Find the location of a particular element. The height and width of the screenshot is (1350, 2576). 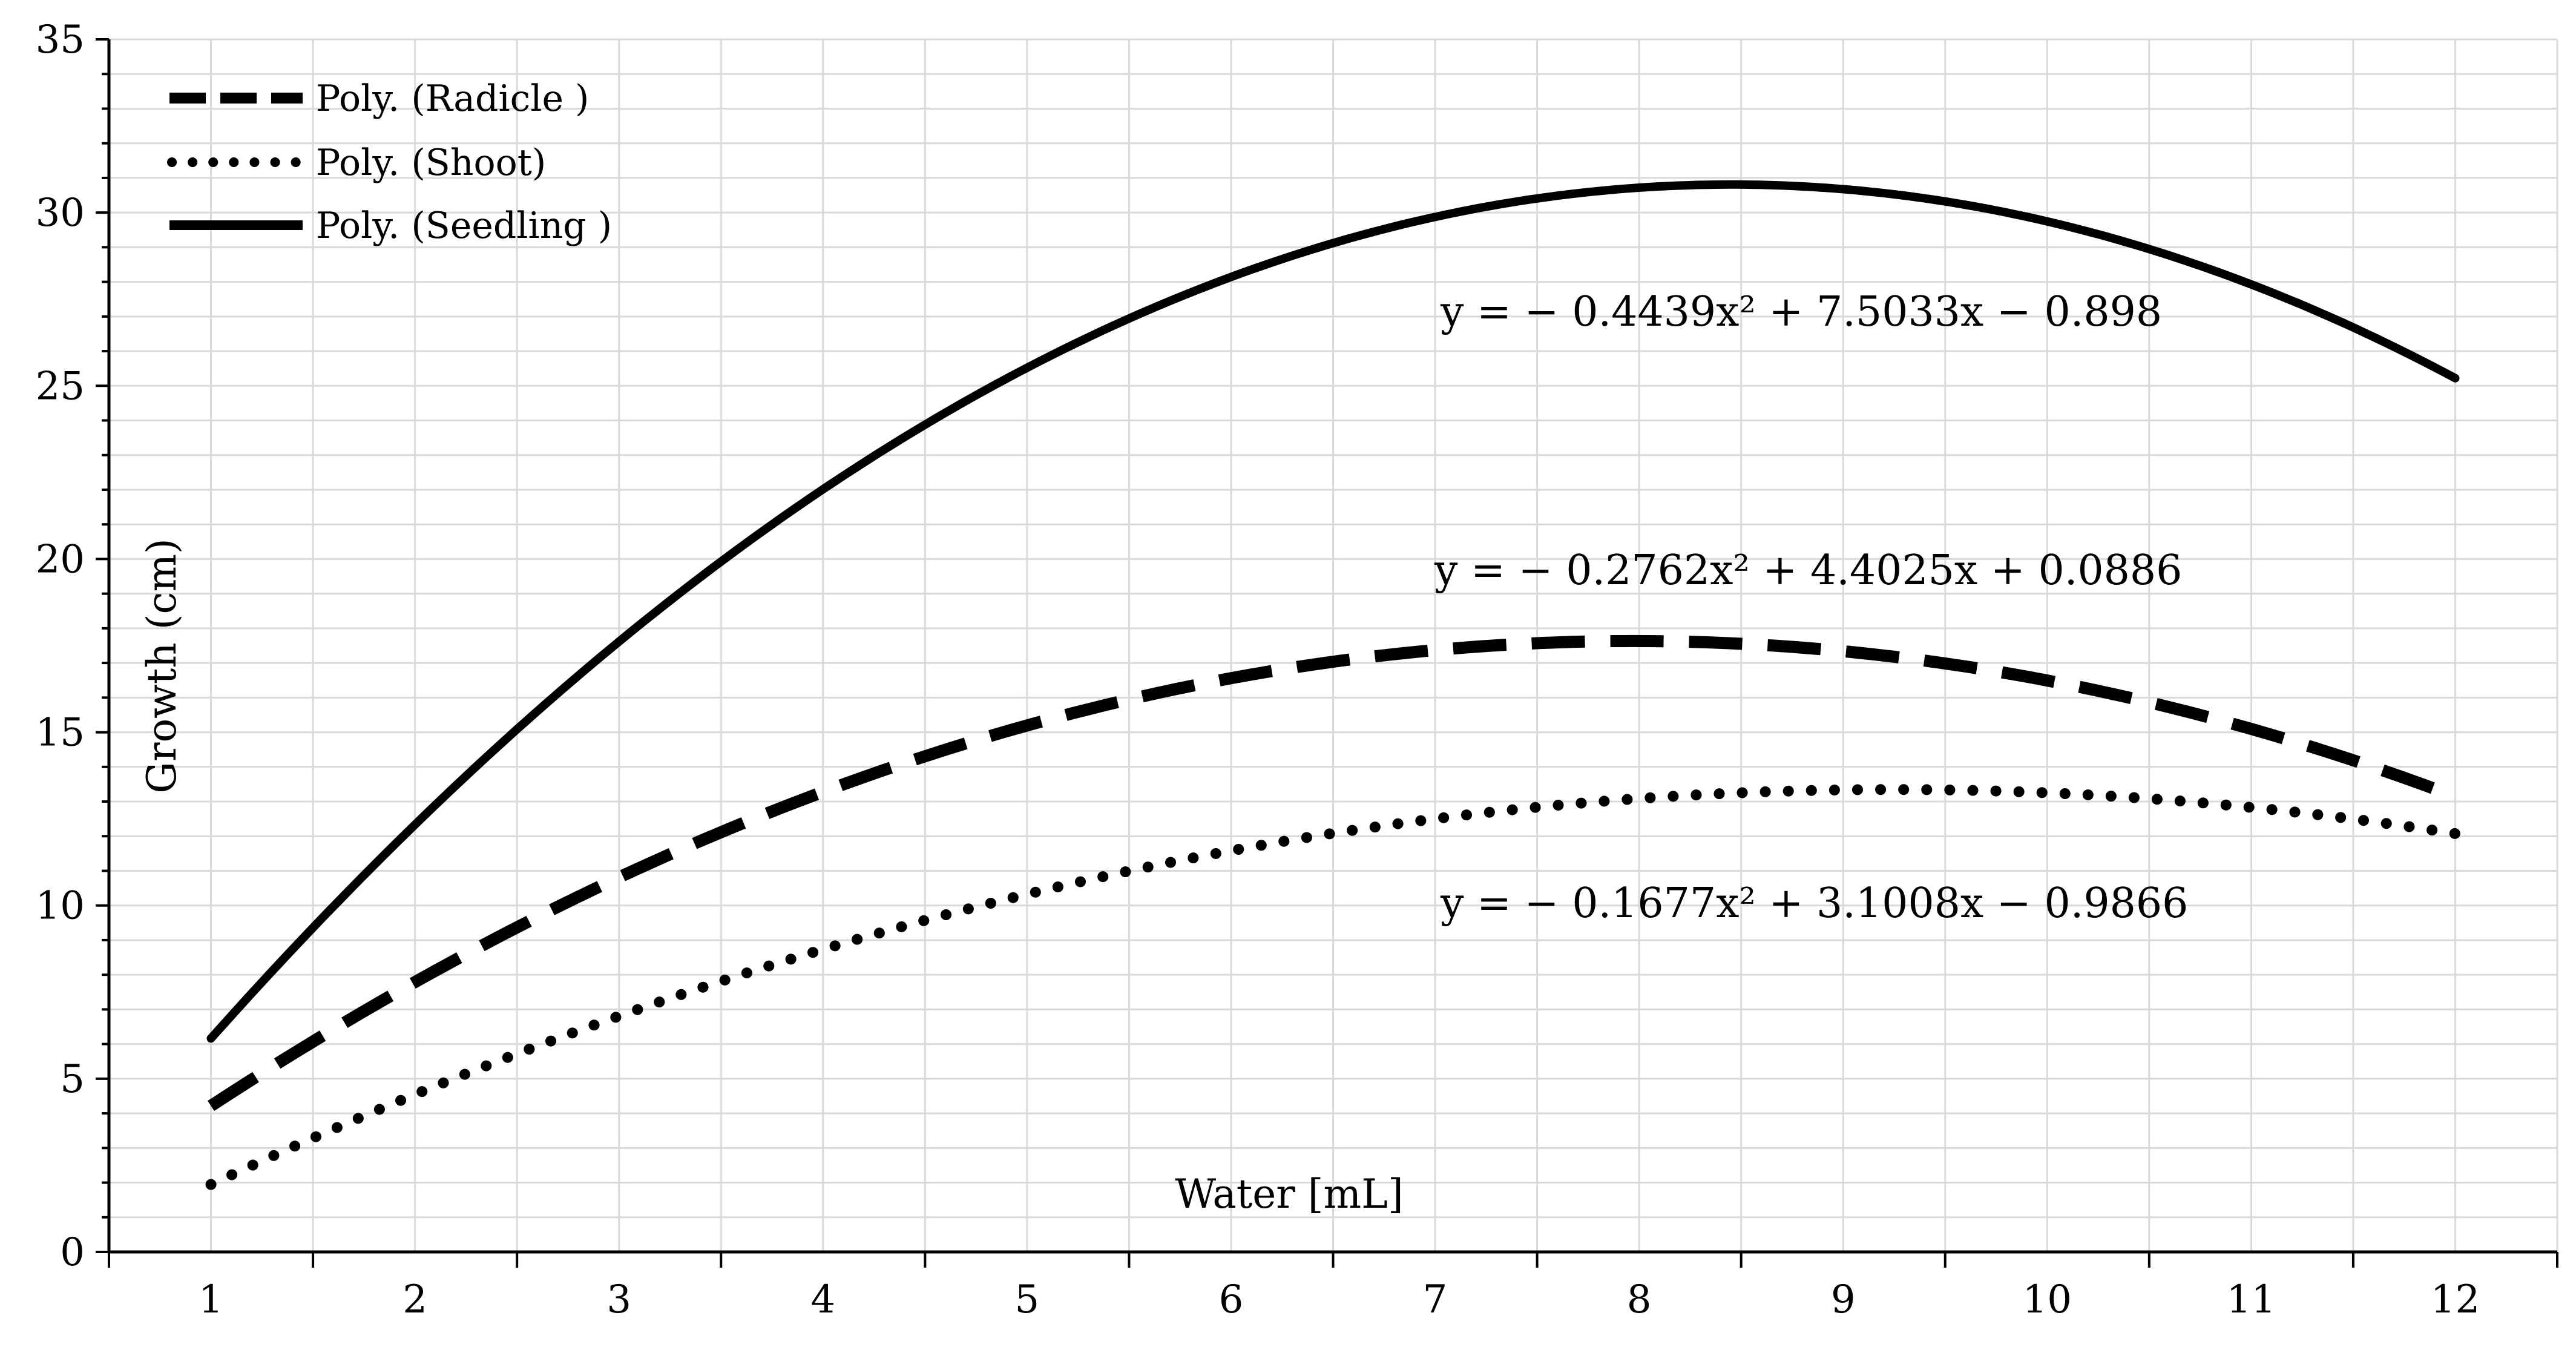

x-tick-label: 6 is located at coordinates (1231, 1299).